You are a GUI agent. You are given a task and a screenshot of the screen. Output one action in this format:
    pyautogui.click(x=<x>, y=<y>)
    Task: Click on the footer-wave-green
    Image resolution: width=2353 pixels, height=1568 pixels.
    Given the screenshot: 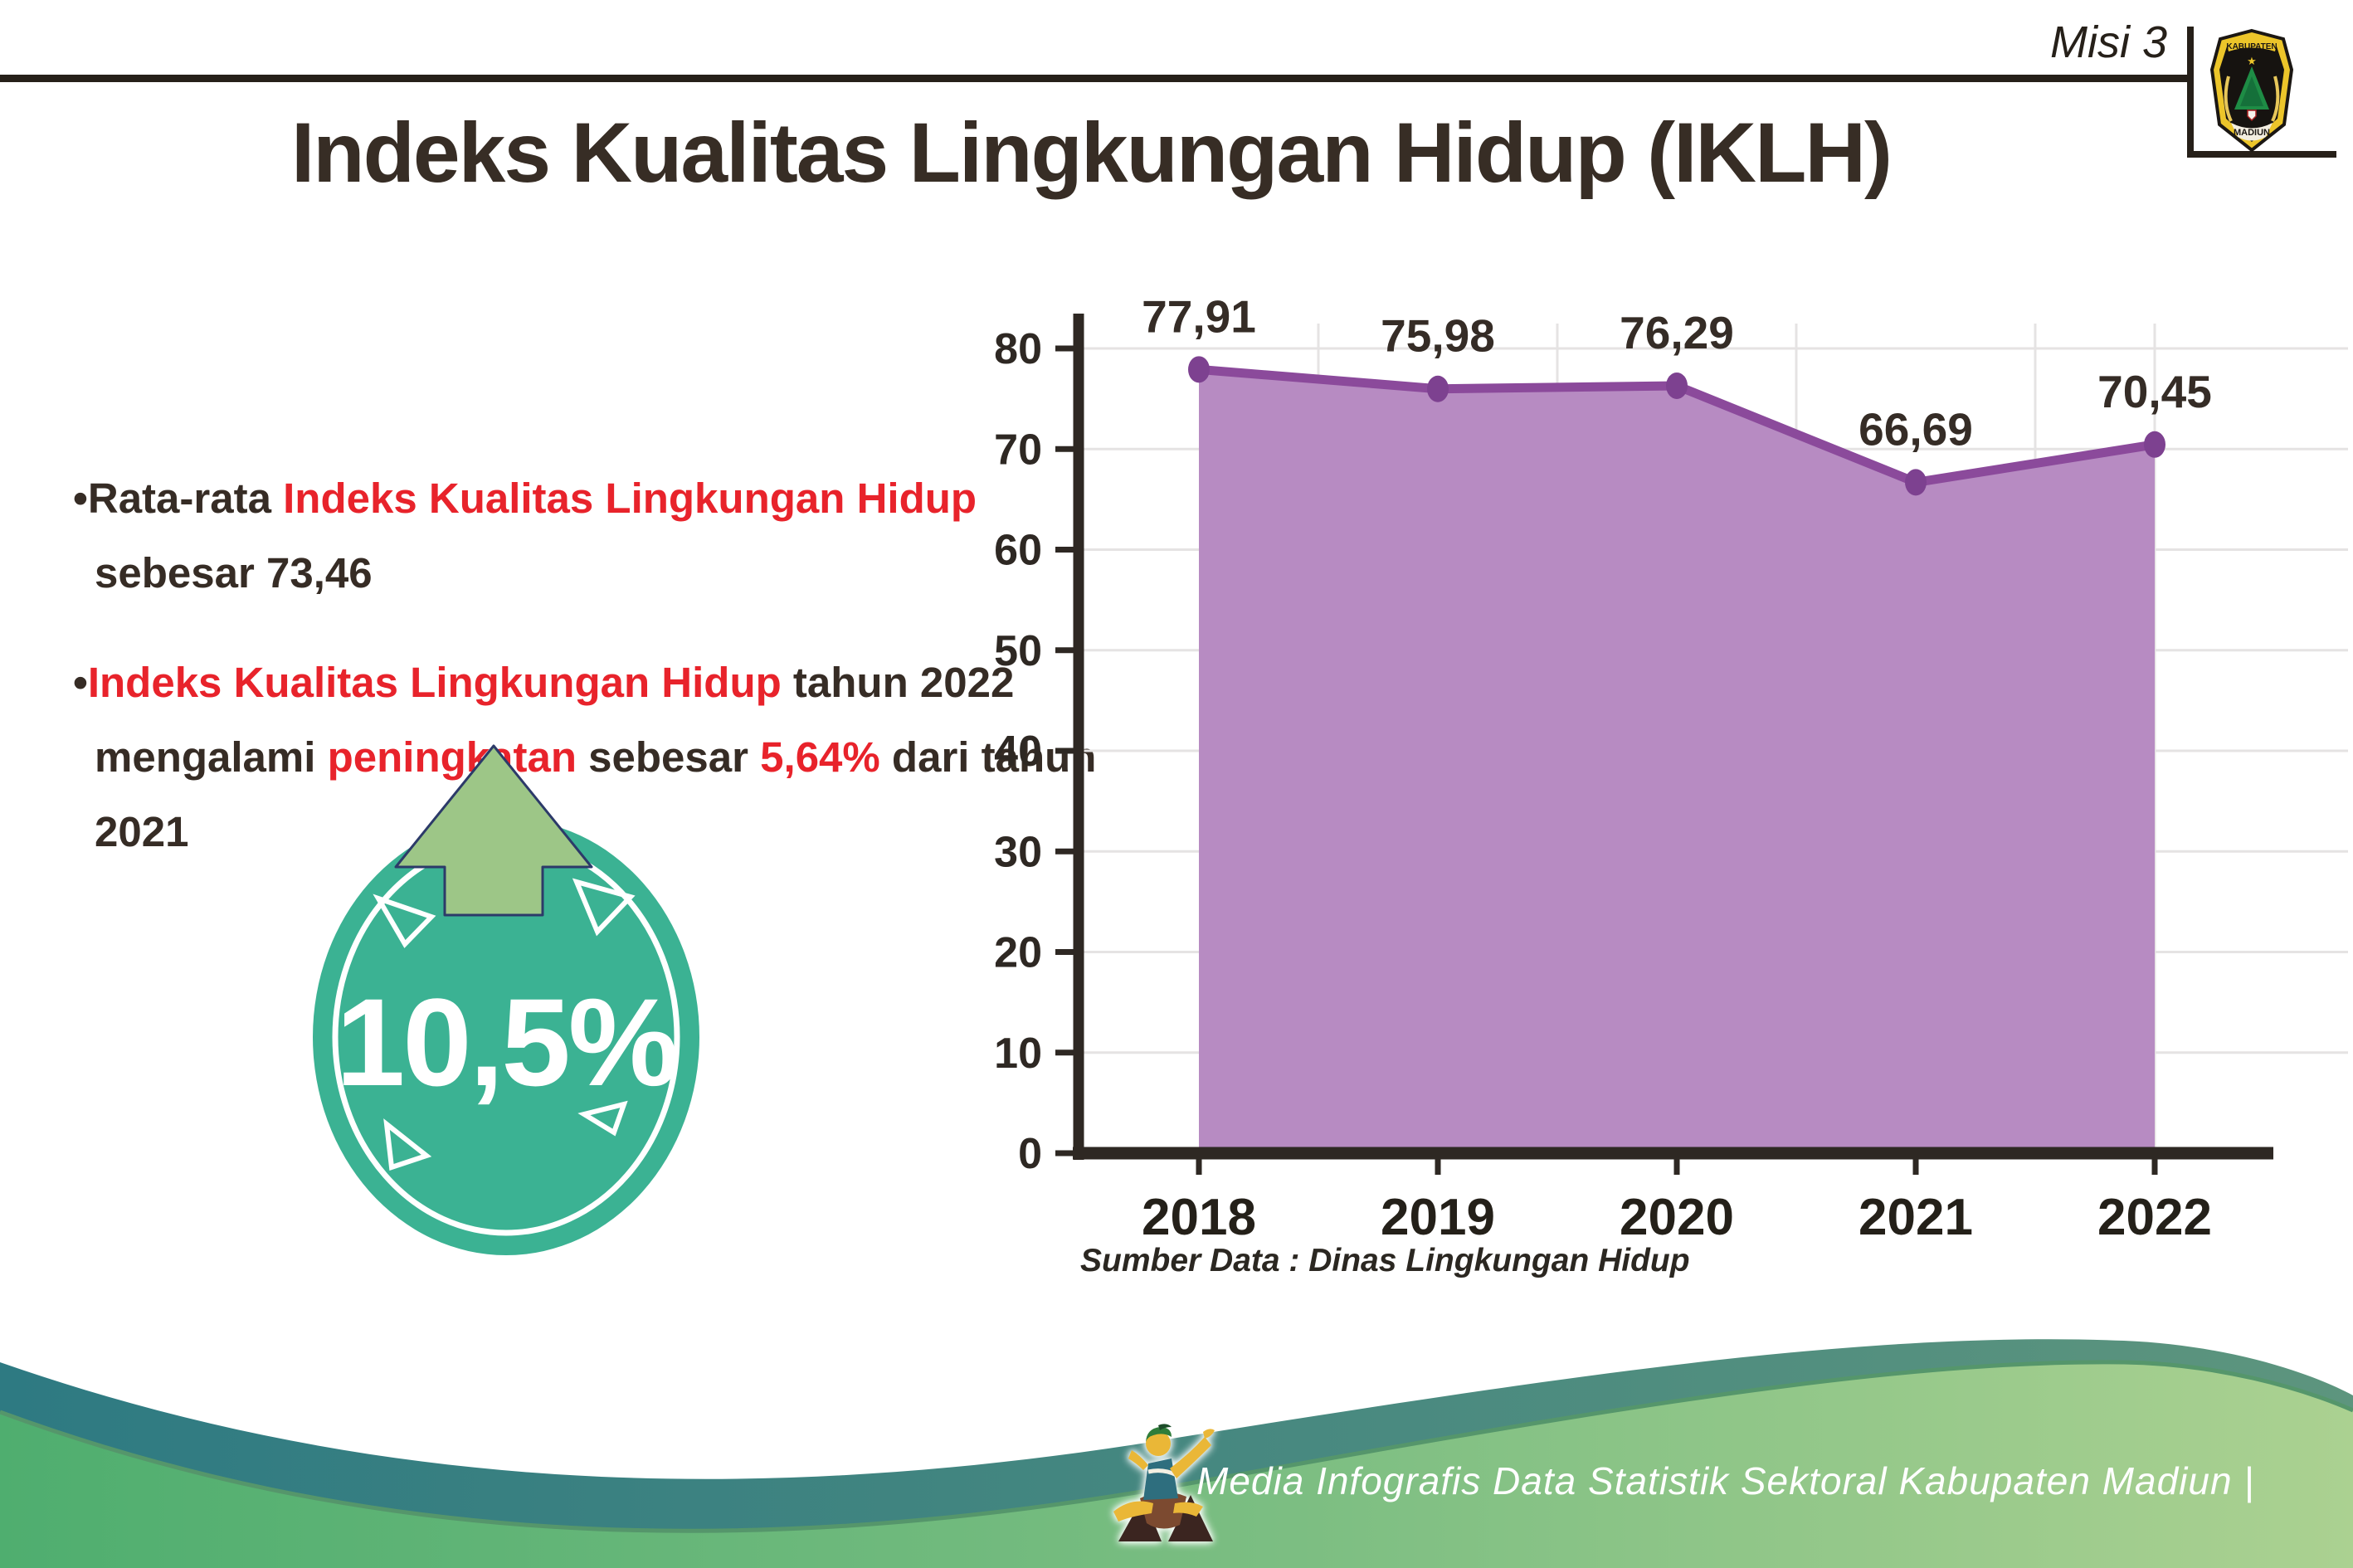 What is the action you would take?
    pyautogui.click(x=1176, y=1464)
    